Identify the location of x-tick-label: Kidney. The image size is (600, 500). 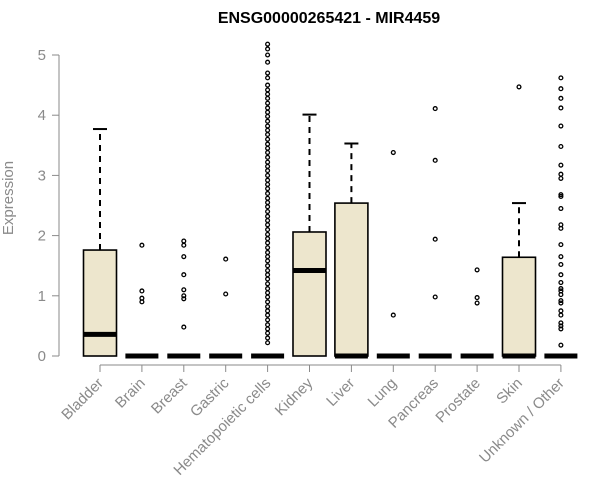
(294, 396).